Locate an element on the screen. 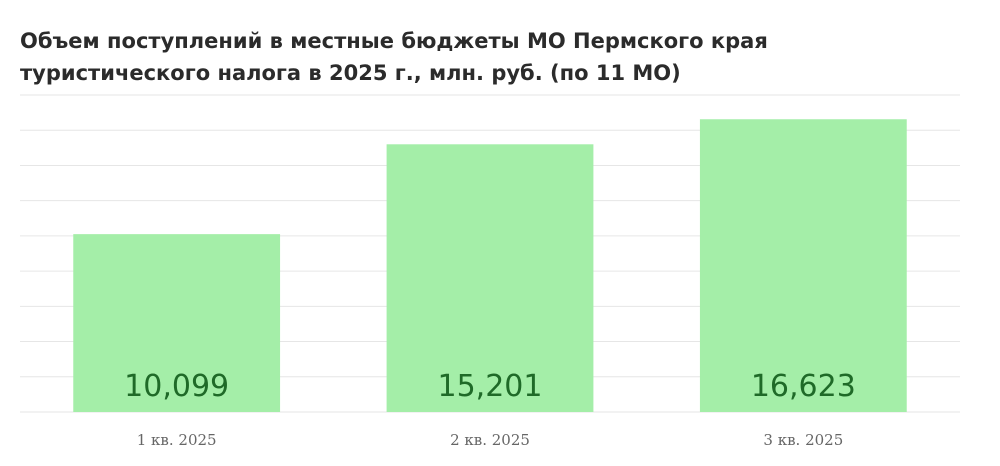 The height and width of the screenshot is (466, 1000). x-tick-label: 1 кв. 2025 is located at coordinates (177, 440).